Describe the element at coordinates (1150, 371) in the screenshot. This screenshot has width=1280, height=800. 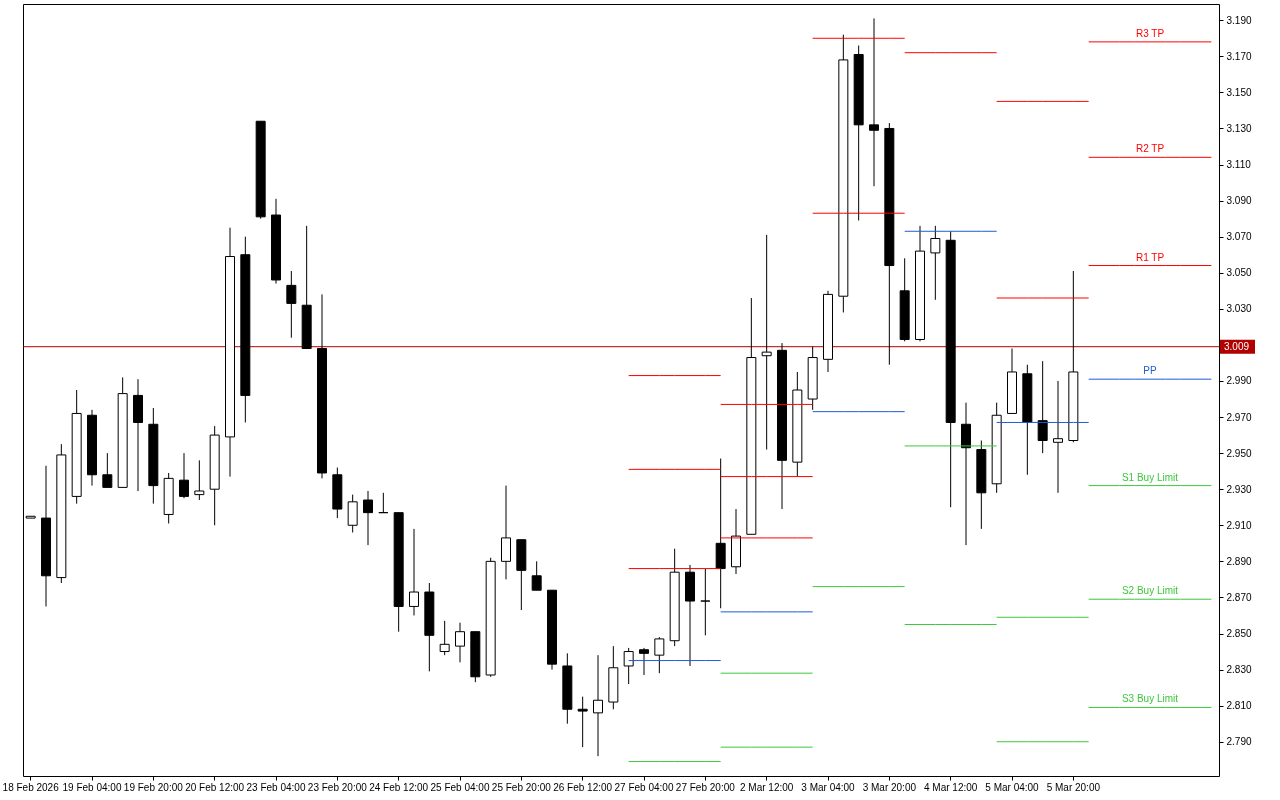
I see `series-label: PP` at that location.